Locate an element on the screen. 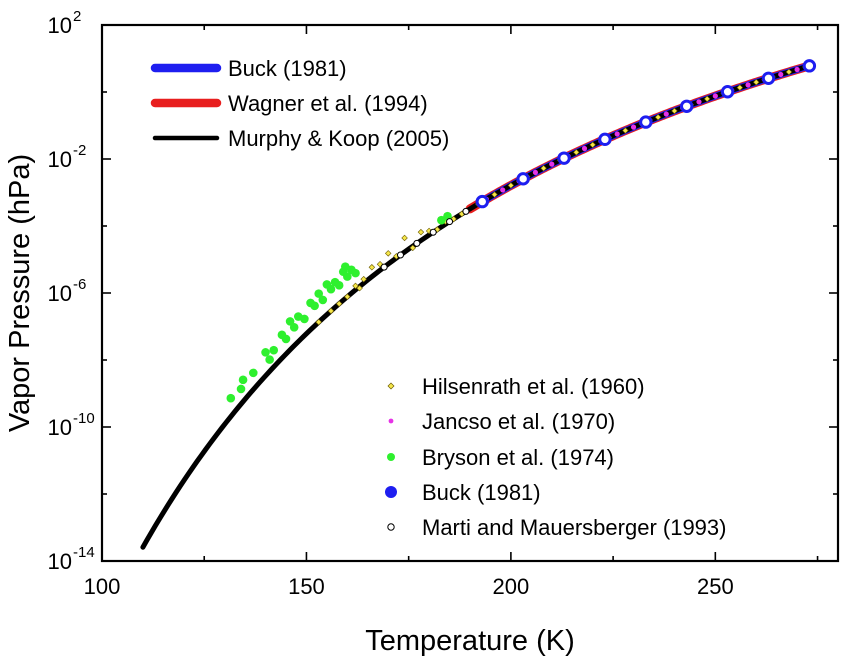 The width and height of the screenshot is (850, 658). x-tick-label: 150 is located at coordinates (306, 586).